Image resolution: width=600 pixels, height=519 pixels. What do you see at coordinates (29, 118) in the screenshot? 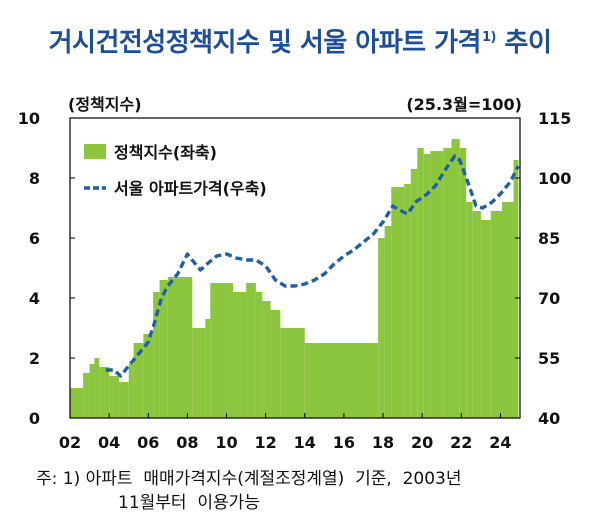
I see `left-tick-label: 10` at bounding box center [29, 118].